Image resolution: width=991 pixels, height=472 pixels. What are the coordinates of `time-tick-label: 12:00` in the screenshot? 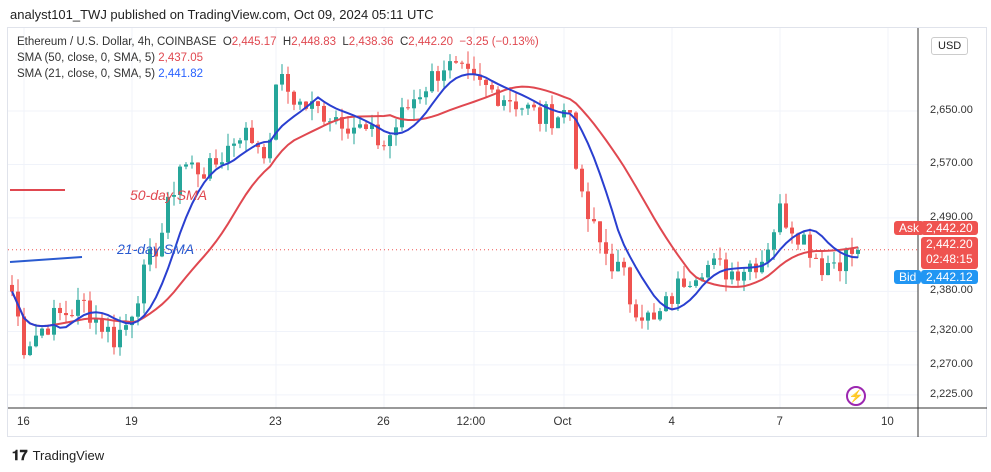 It's located at (471, 422).